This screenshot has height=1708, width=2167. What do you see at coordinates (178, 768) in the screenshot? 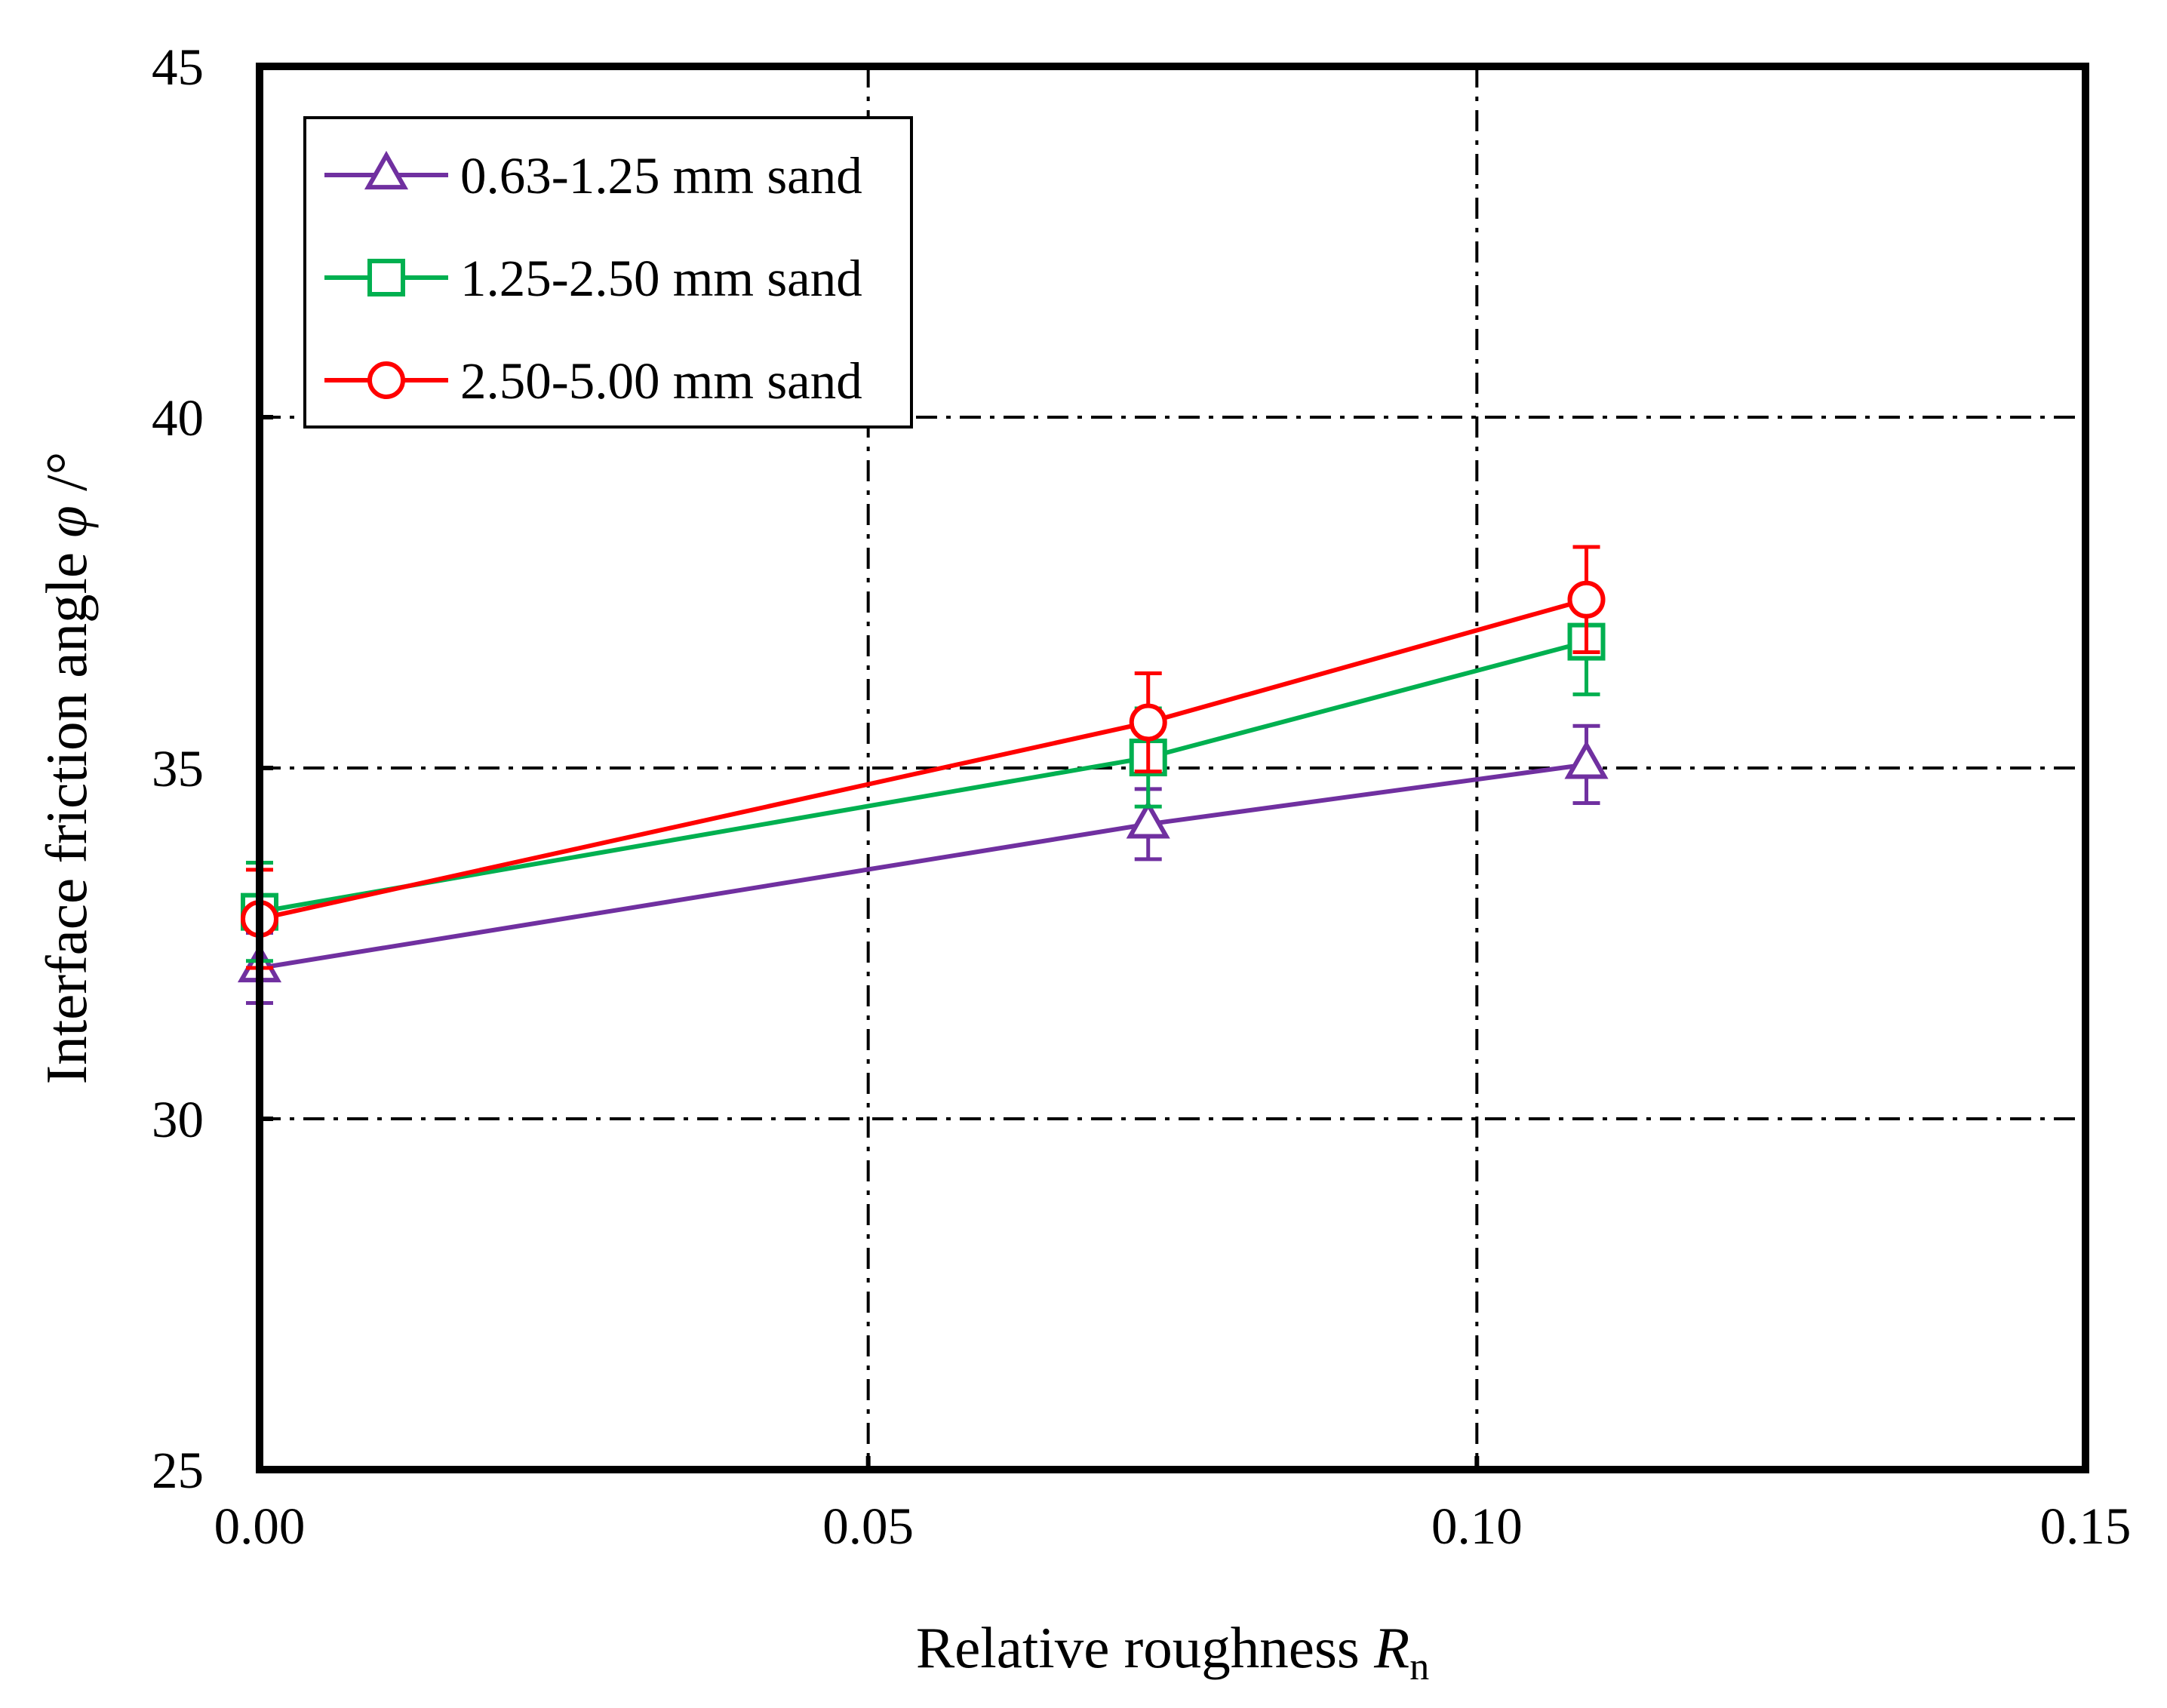
I see `y-tick-label: 35` at bounding box center [178, 768].